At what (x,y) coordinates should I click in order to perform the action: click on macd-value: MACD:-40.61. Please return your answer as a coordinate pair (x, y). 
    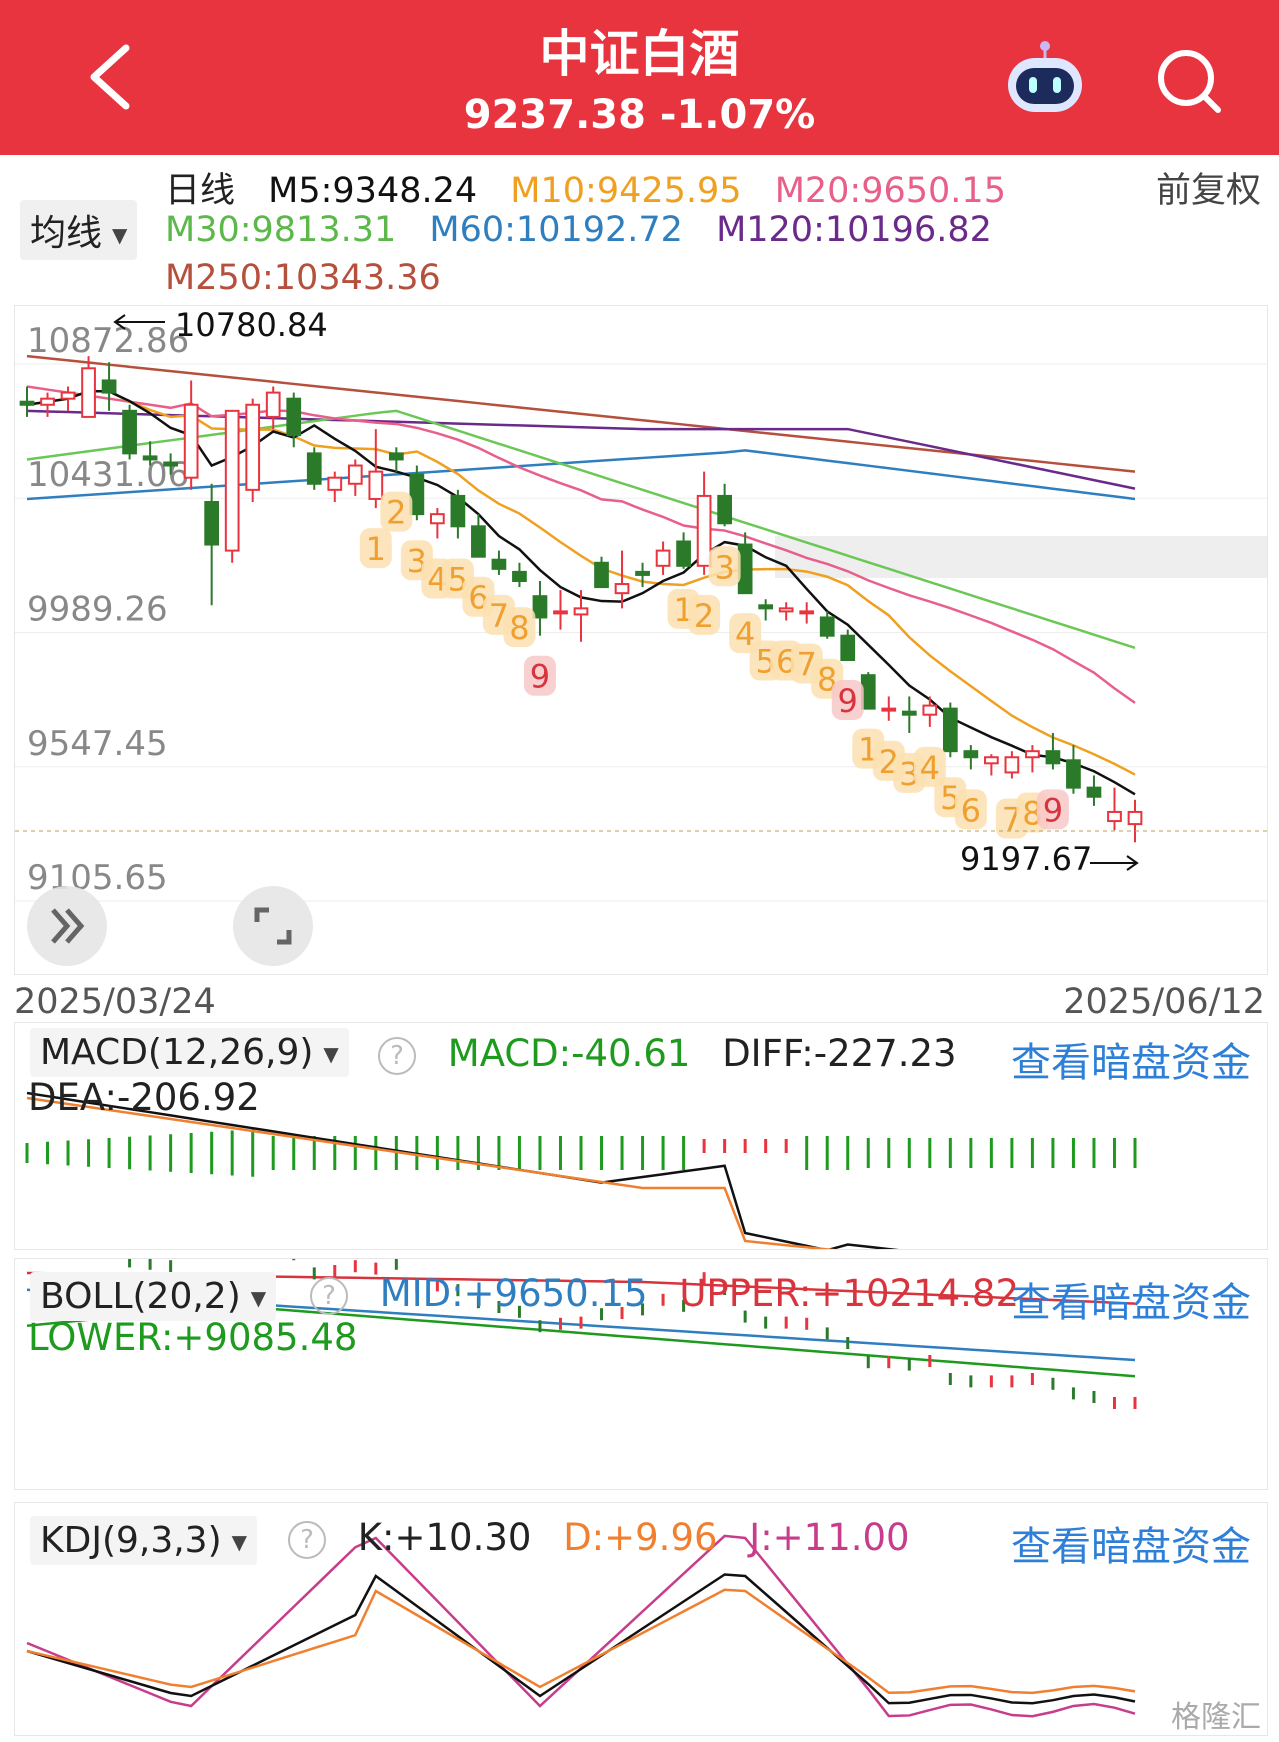
    Looking at the image, I should click on (569, 1053).